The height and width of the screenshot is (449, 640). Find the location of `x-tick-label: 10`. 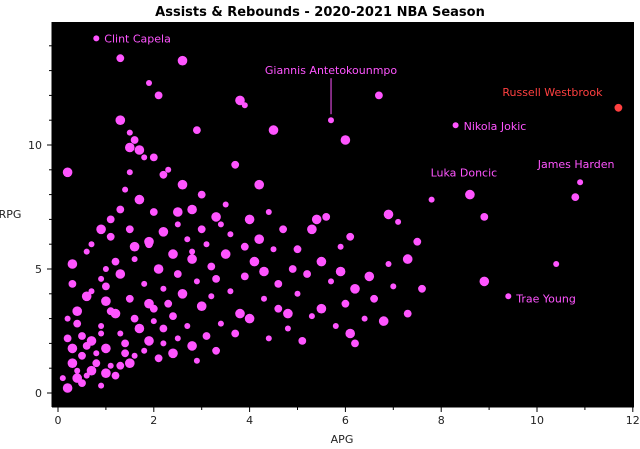

x-tick-label: 10 is located at coordinates (537, 420).